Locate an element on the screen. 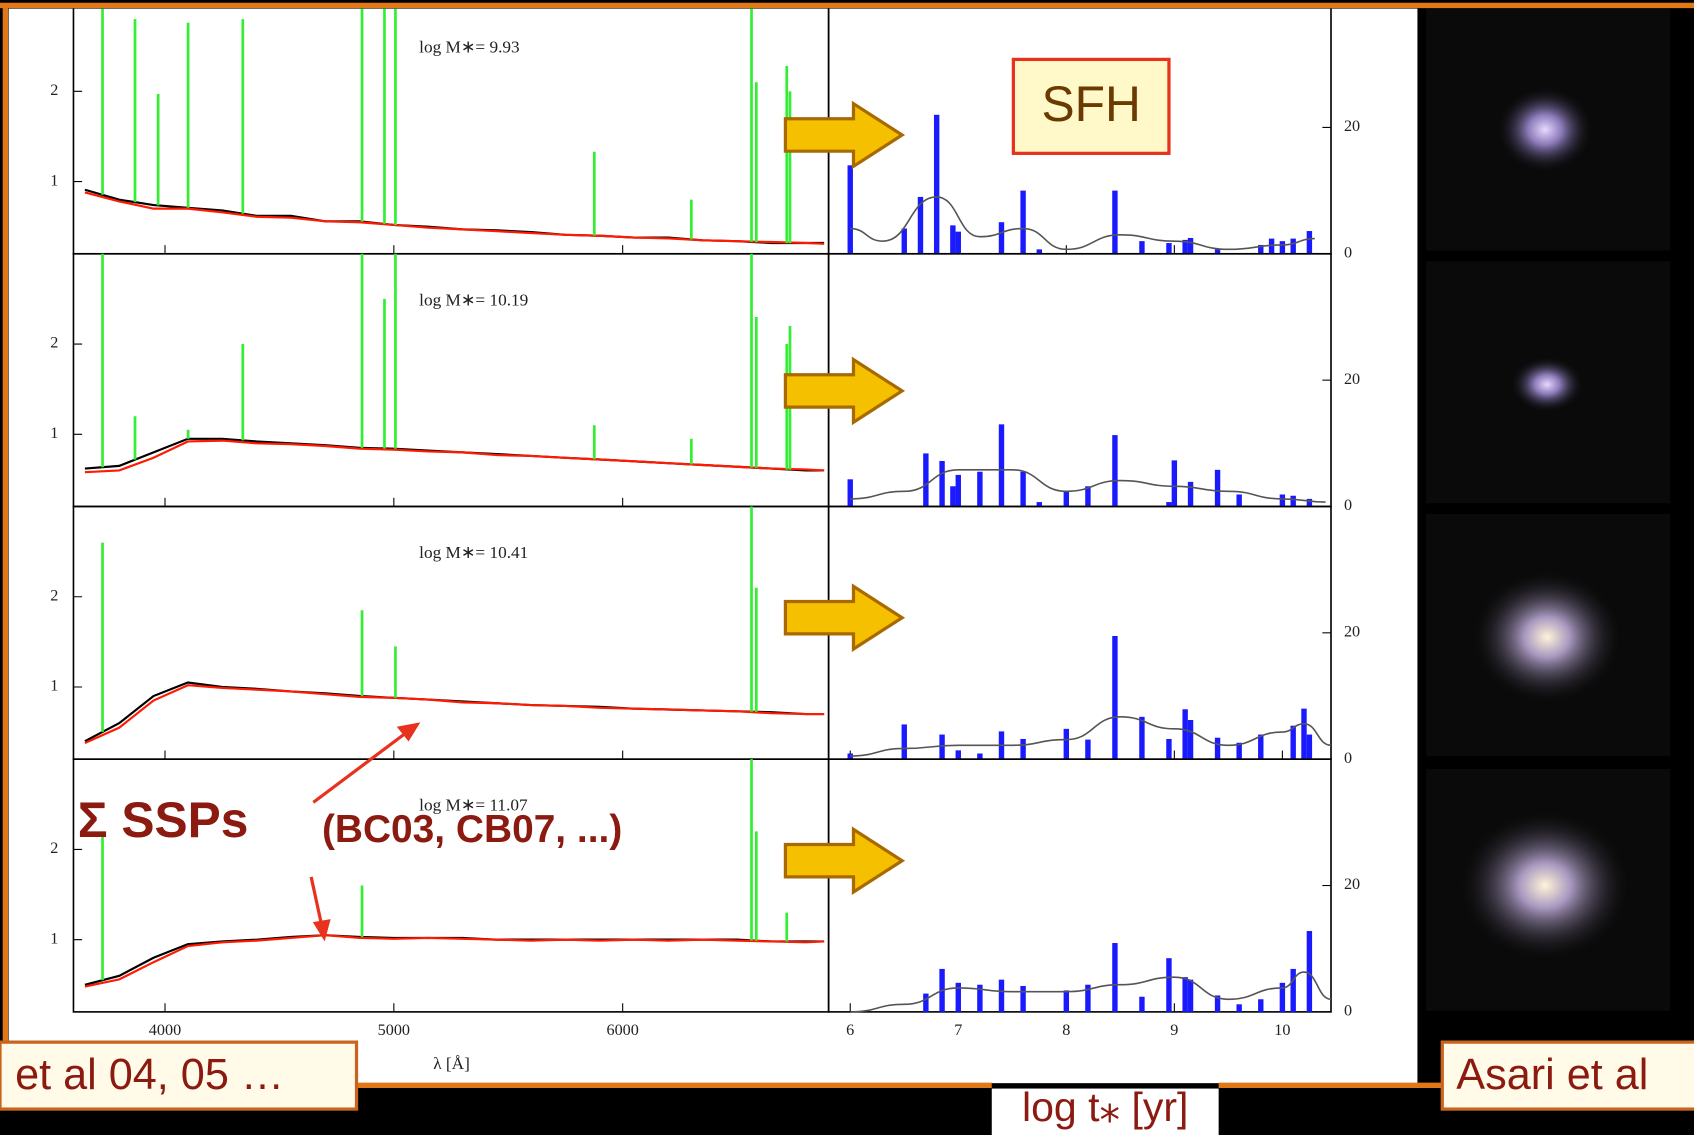 The width and height of the screenshot is (1694, 1135). x-tick-label: 10 is located at coordinates (1282, 1030).